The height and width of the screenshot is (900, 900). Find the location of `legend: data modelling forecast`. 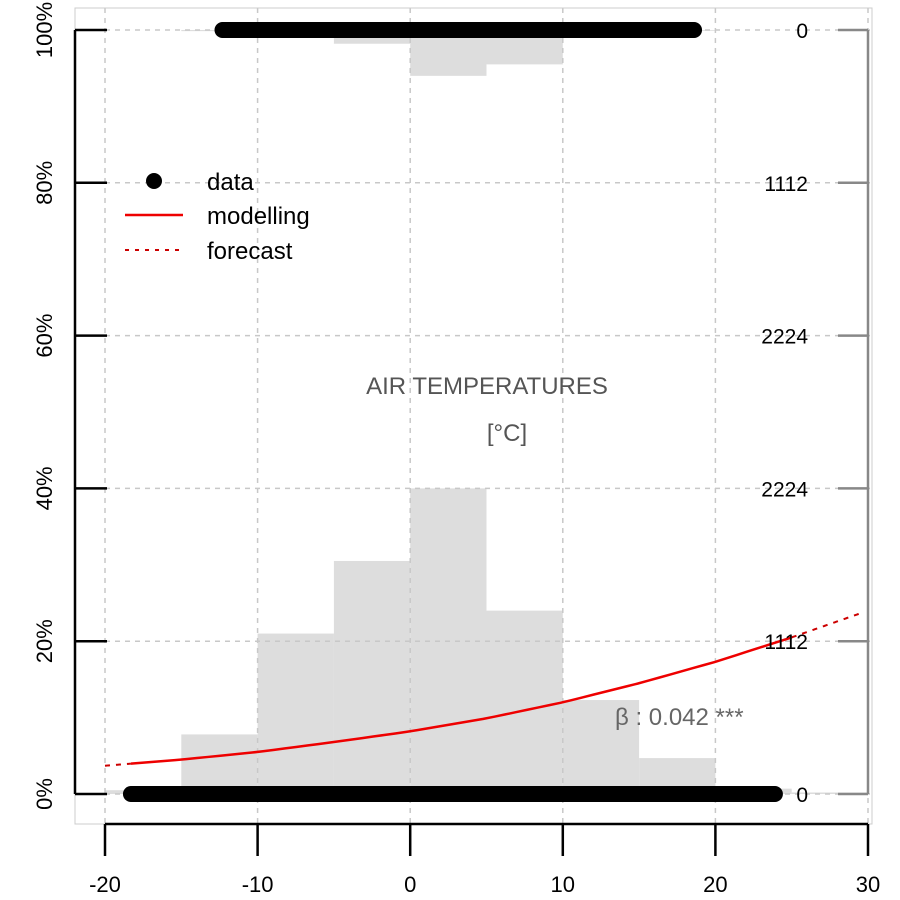

legend: data modelling forecast is located at coordinates (217, 217).